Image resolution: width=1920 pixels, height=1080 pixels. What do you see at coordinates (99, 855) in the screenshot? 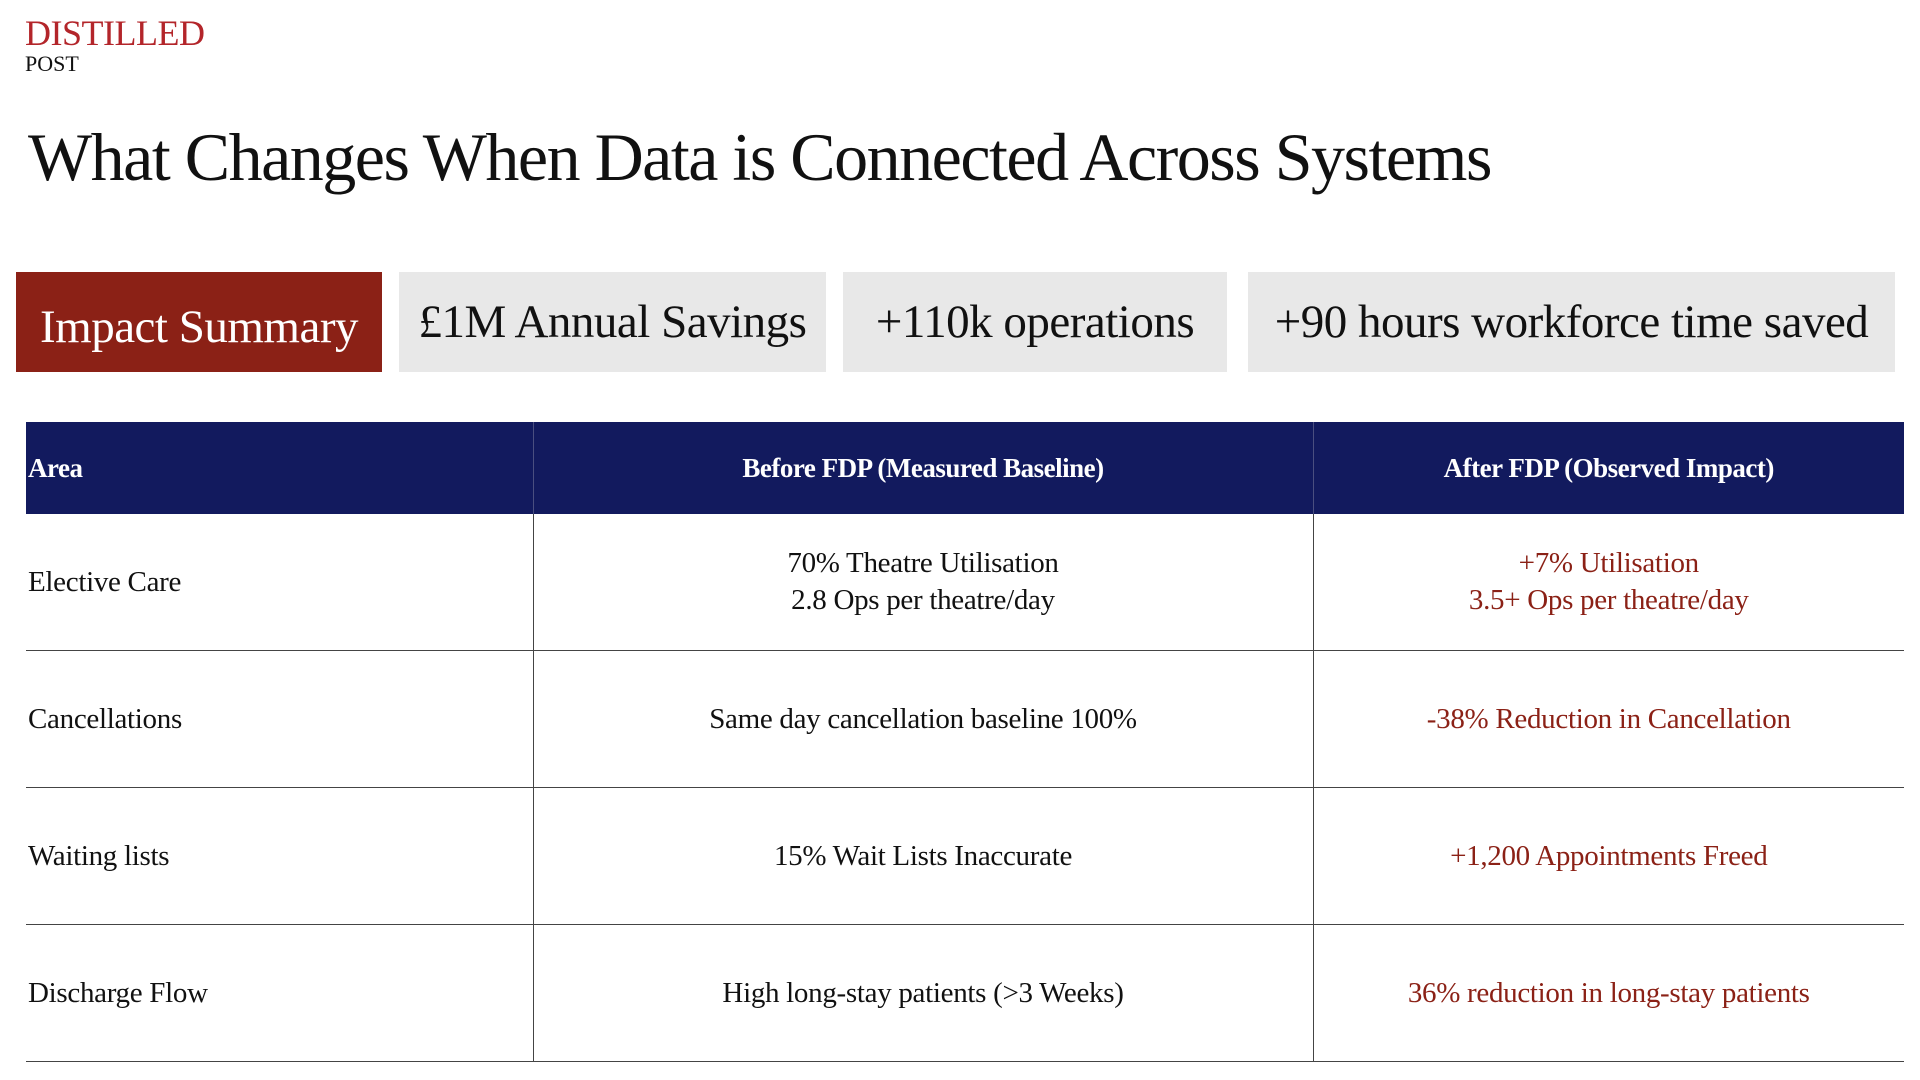
I see `cell-line: Waiting lists` at bounding box center [99, 855].